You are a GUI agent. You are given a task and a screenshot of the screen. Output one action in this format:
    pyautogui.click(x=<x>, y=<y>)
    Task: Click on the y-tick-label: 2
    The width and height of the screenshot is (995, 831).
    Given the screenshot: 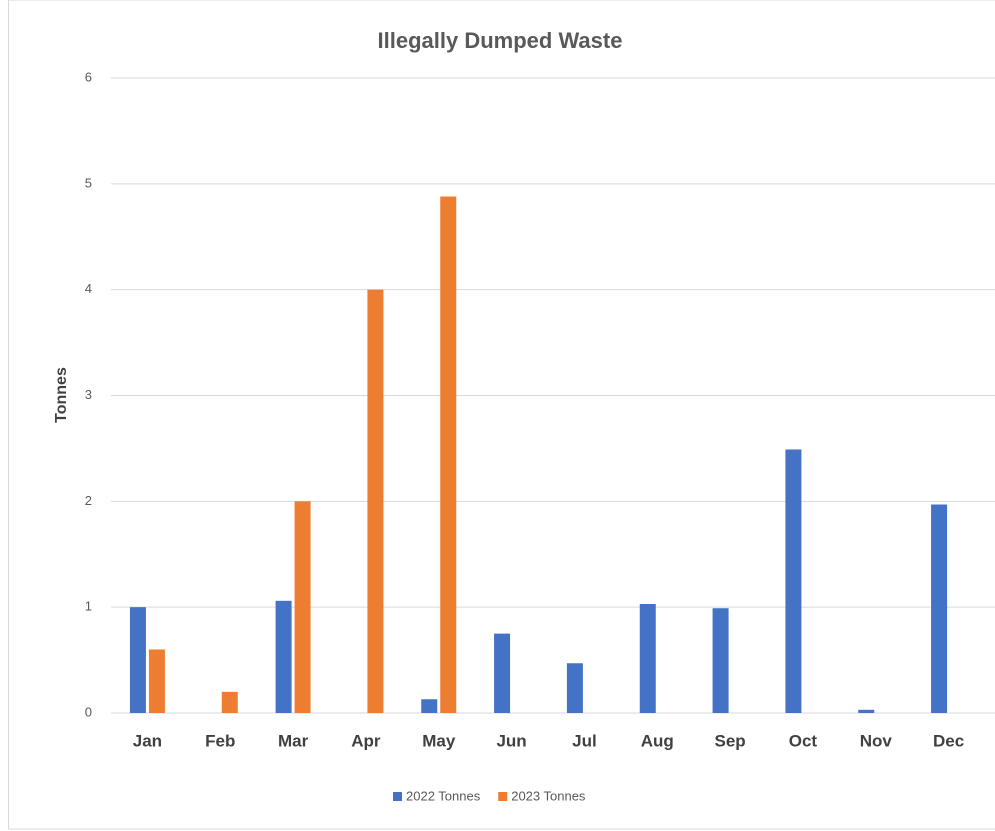 What is the action you would take?
    pyautogui.click(x=88, y=500)
    